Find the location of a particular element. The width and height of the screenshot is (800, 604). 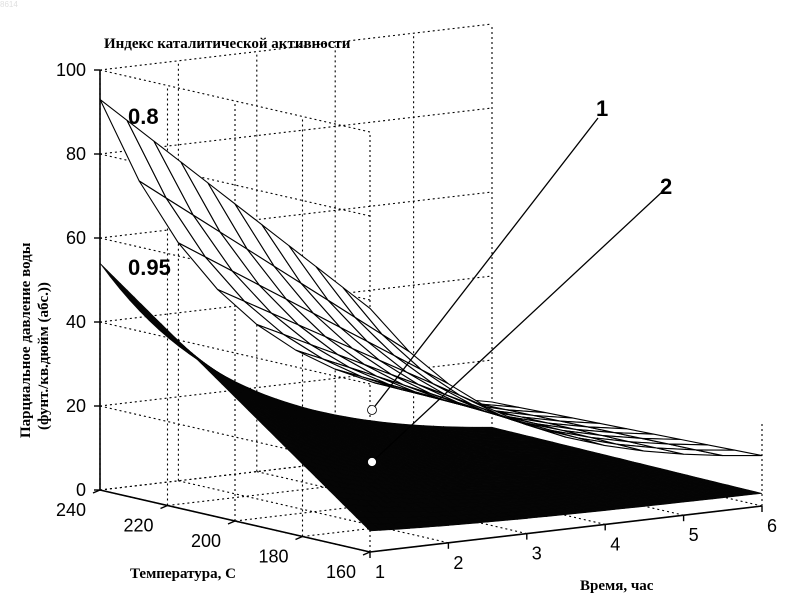

z-tick-label: 100 is located at coordinates (71, 70).